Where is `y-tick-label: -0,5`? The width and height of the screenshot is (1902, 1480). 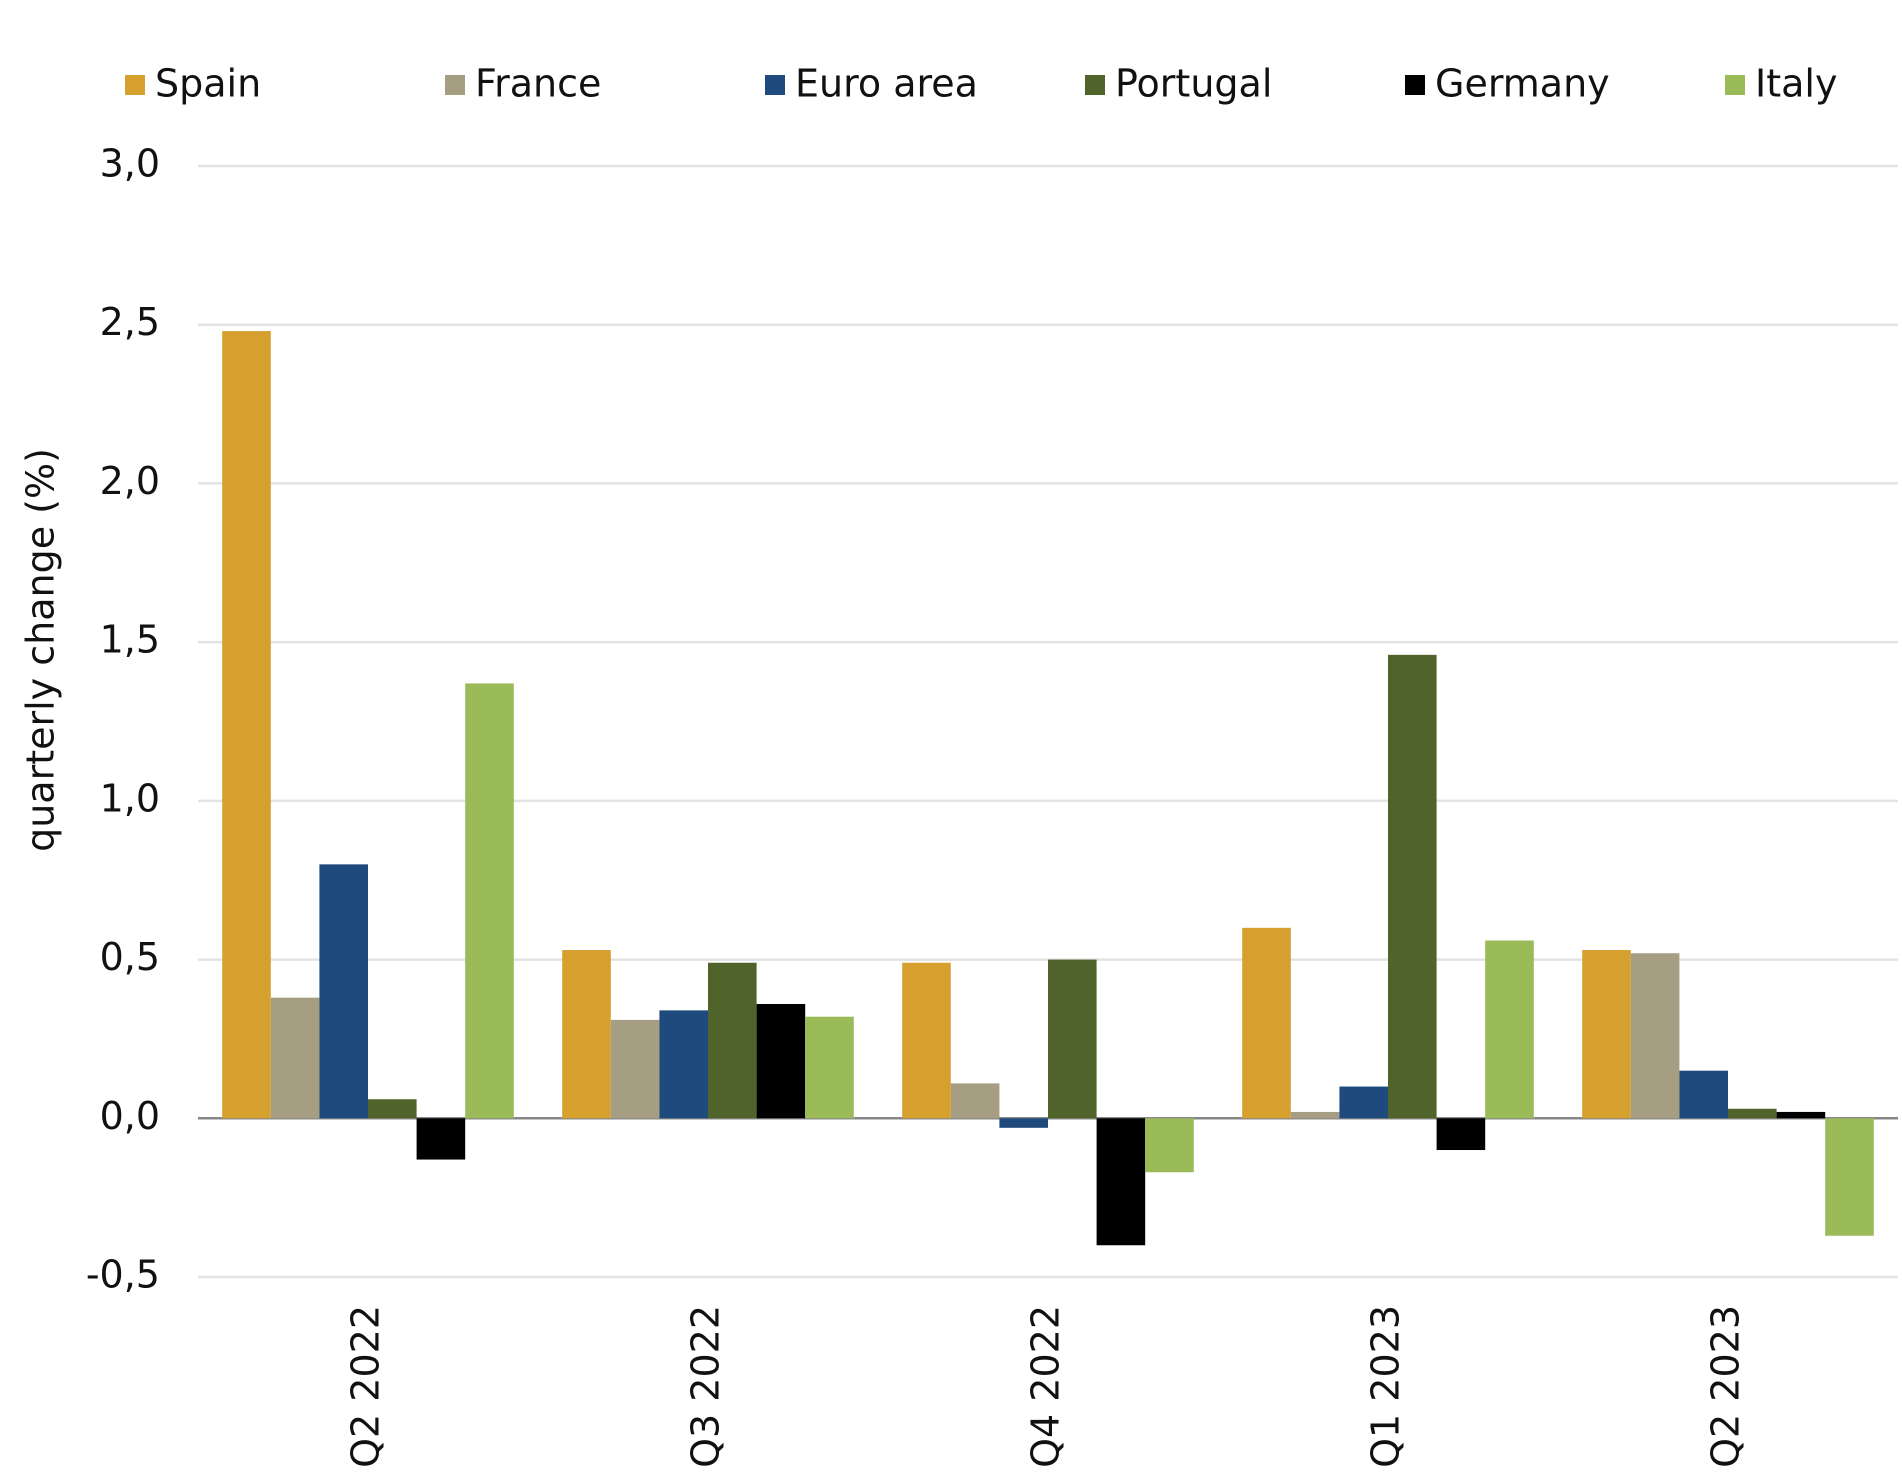
y-tick-label: -0,5 is located at coordinates (123, 1275).